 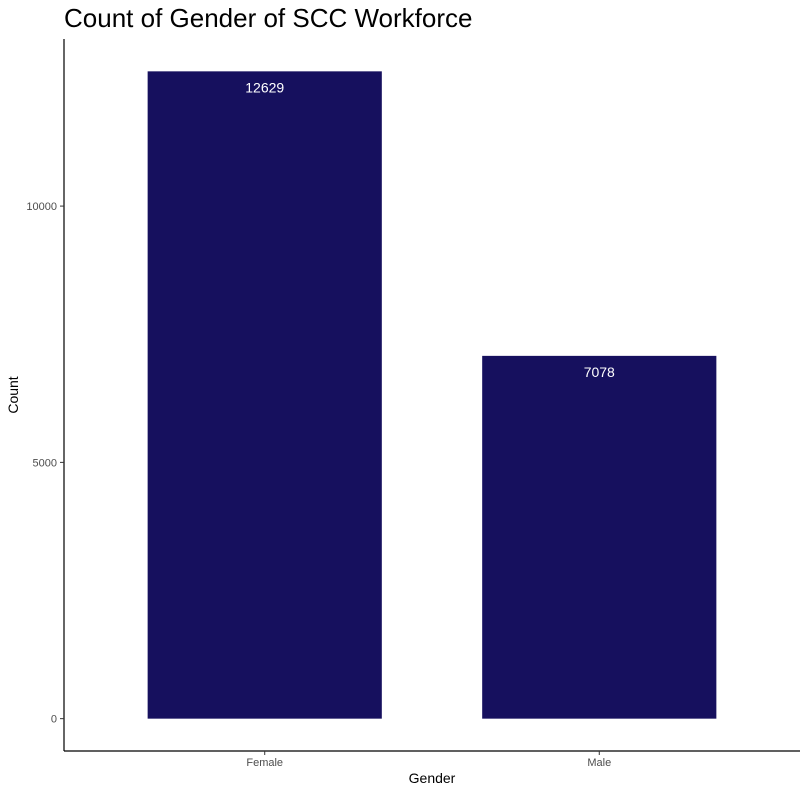 I want to click on chart-title: Count of Gender of SCC Workforce, so click(x=268, y=18).